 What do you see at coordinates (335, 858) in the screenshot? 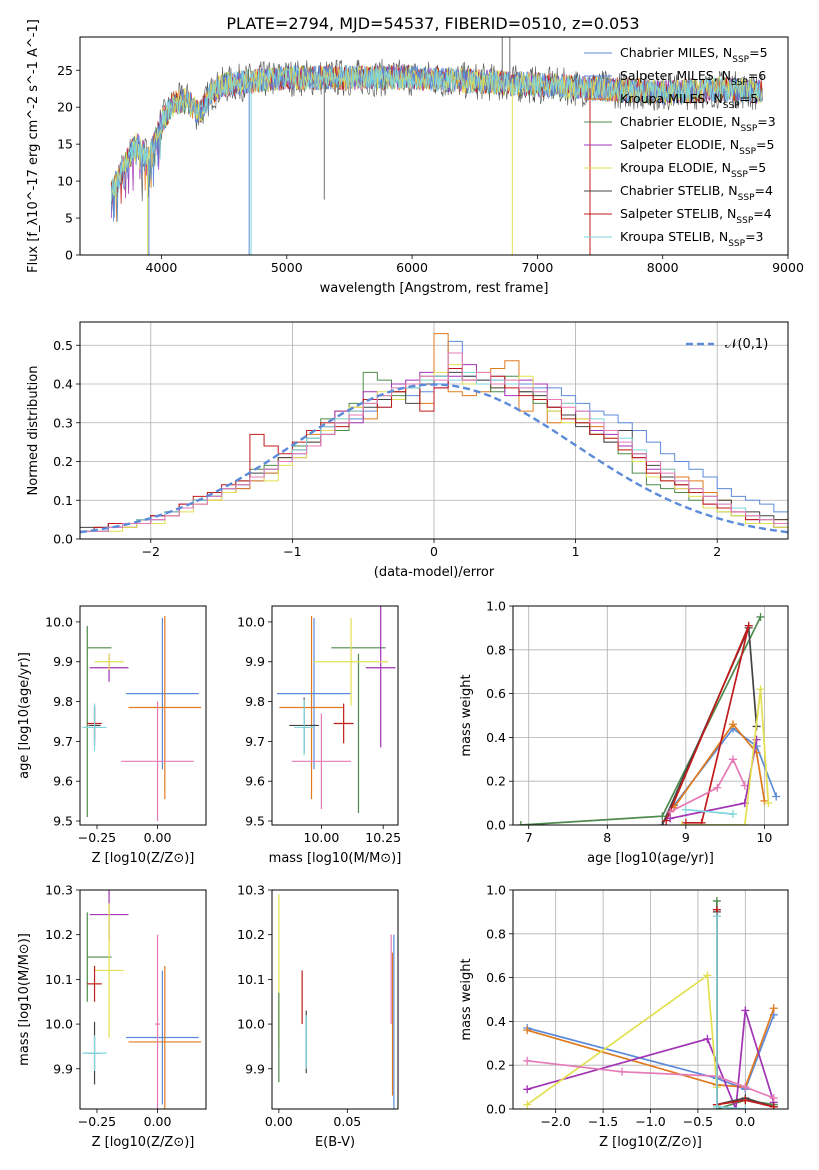
I see `x-axis-label: mass [log10(M/M⊙)]` at bounding box center [335, 858].